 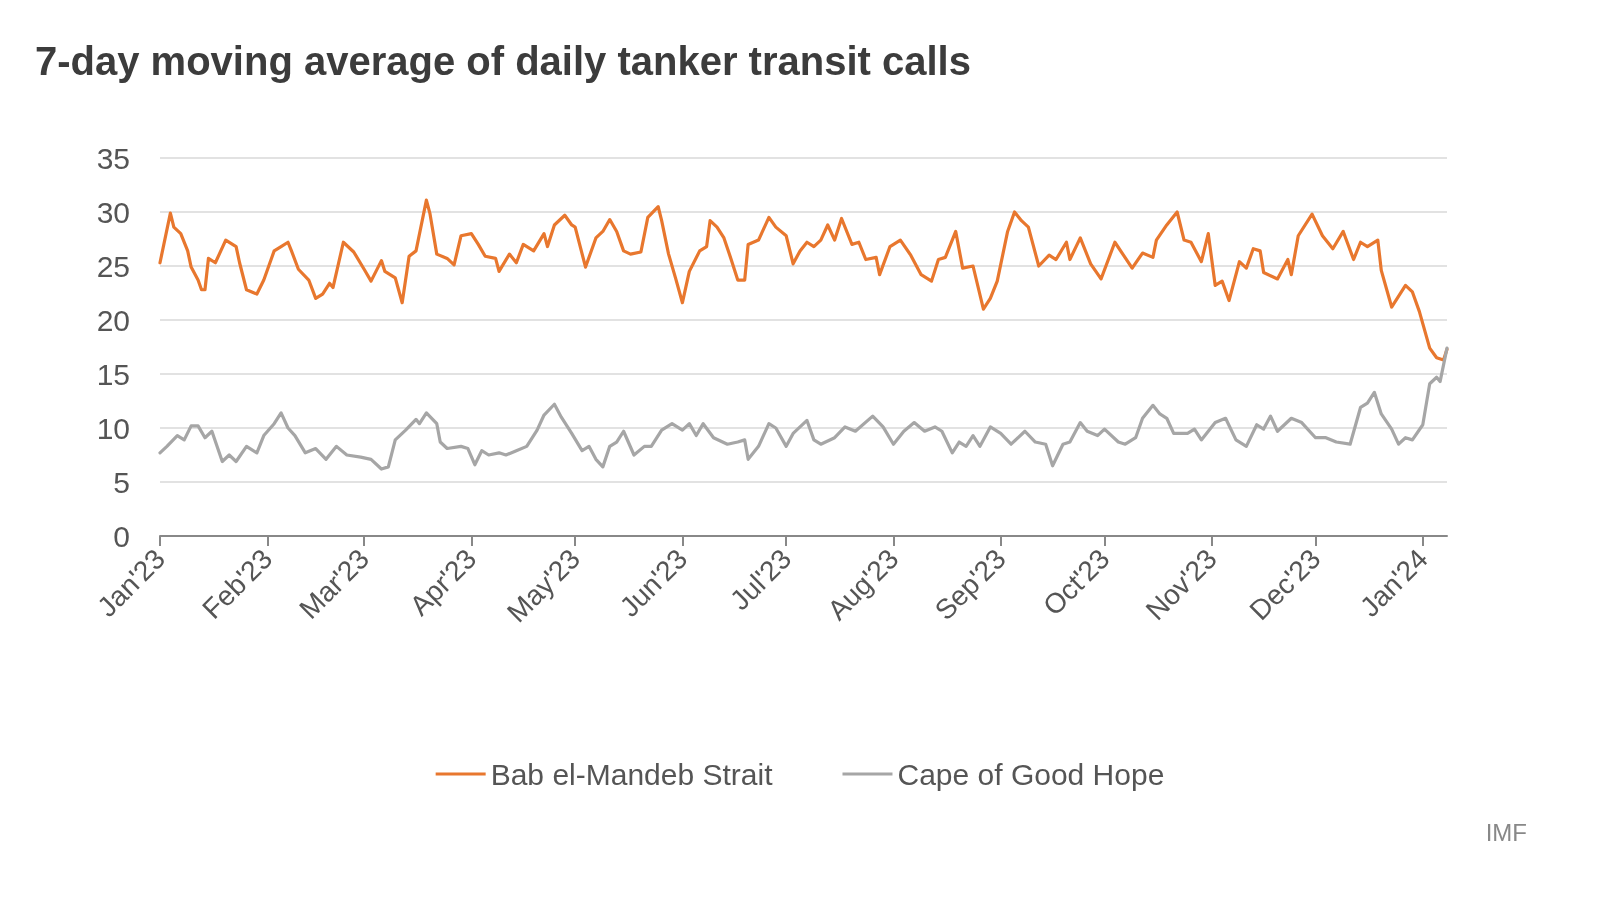 What do you see at coordinates (113, 266) in the screenshot?
I see `y-tick-label: 25` at bounding box center [113, 266].